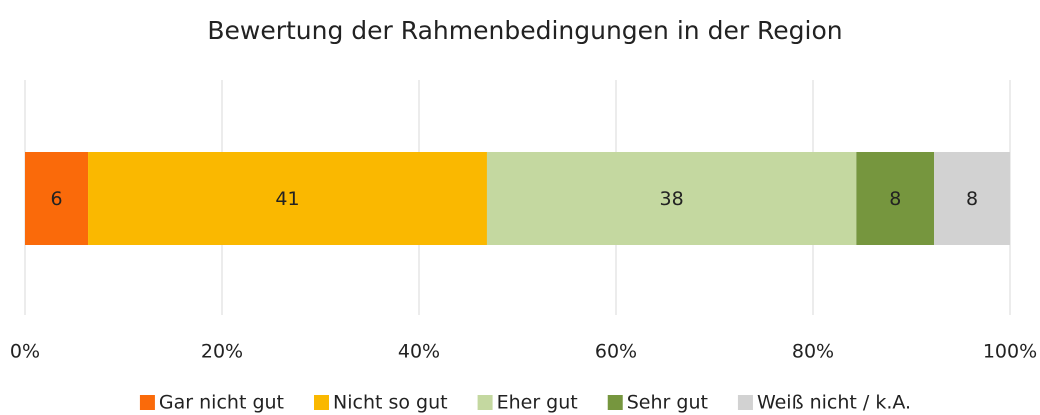 Image resolution: width=1040 pixels, height=415 pixels. I want to click on legend-label: Nicht so gut, so click(390, 403).